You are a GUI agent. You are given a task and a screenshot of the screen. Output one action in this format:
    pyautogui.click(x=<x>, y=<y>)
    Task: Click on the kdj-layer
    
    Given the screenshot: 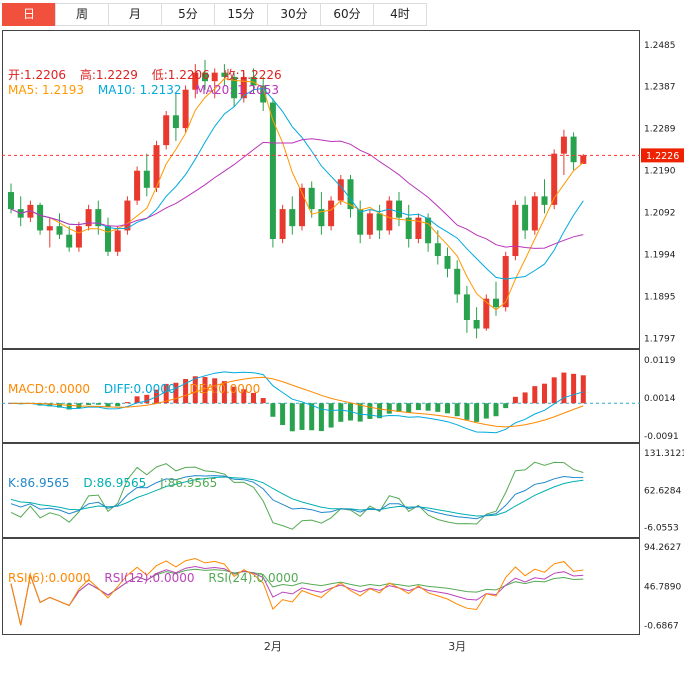 What is the action you would take?
    pyautogui.click(x=297, y=495)
    